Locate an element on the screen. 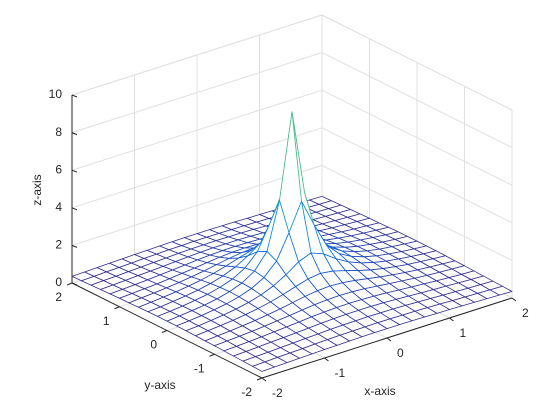 Image resolution: width=560 pixels, height=420 pixels. y-tick-label: 1 is located at coordinates (106, 321).